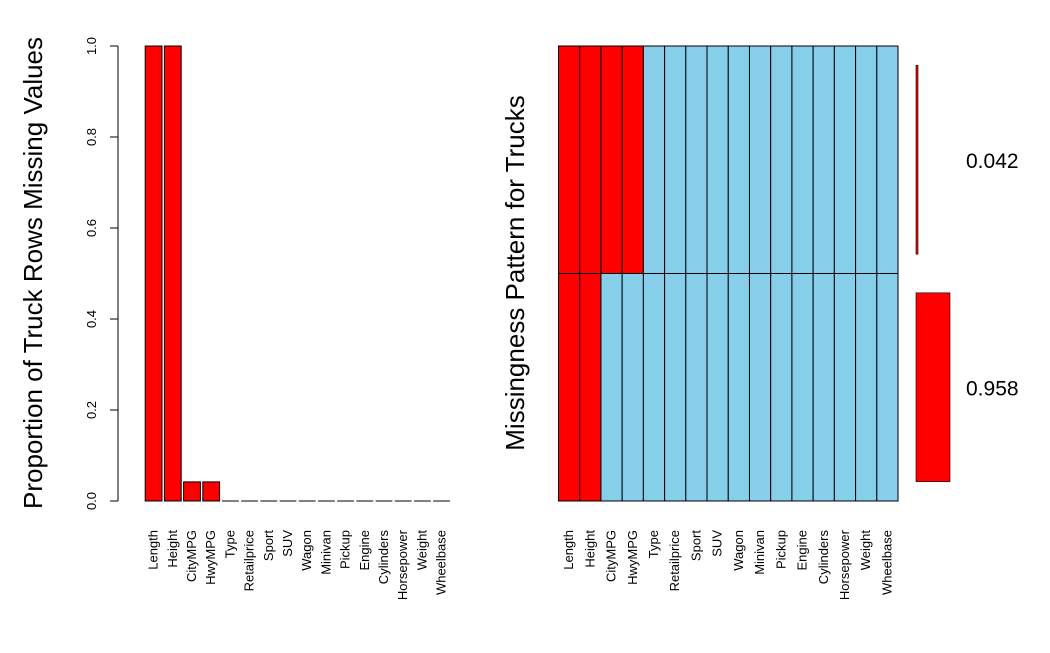 The image size is (1050, 653). I want to click on bar-x-tick-label: HwyMPG, so click(210, 557).